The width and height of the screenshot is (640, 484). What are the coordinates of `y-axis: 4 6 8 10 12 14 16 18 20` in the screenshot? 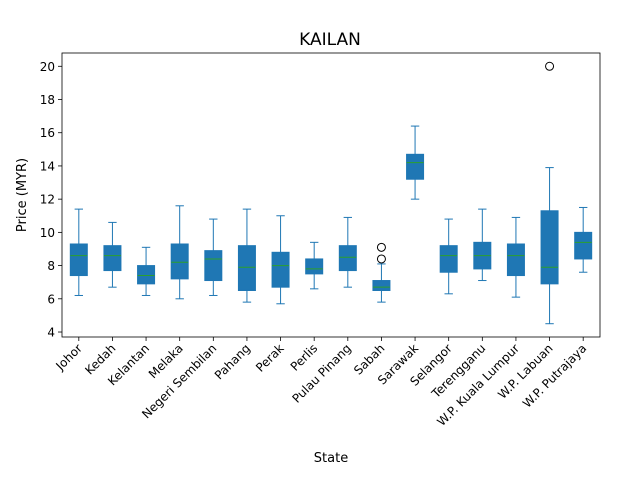 It's located at (51, 200).